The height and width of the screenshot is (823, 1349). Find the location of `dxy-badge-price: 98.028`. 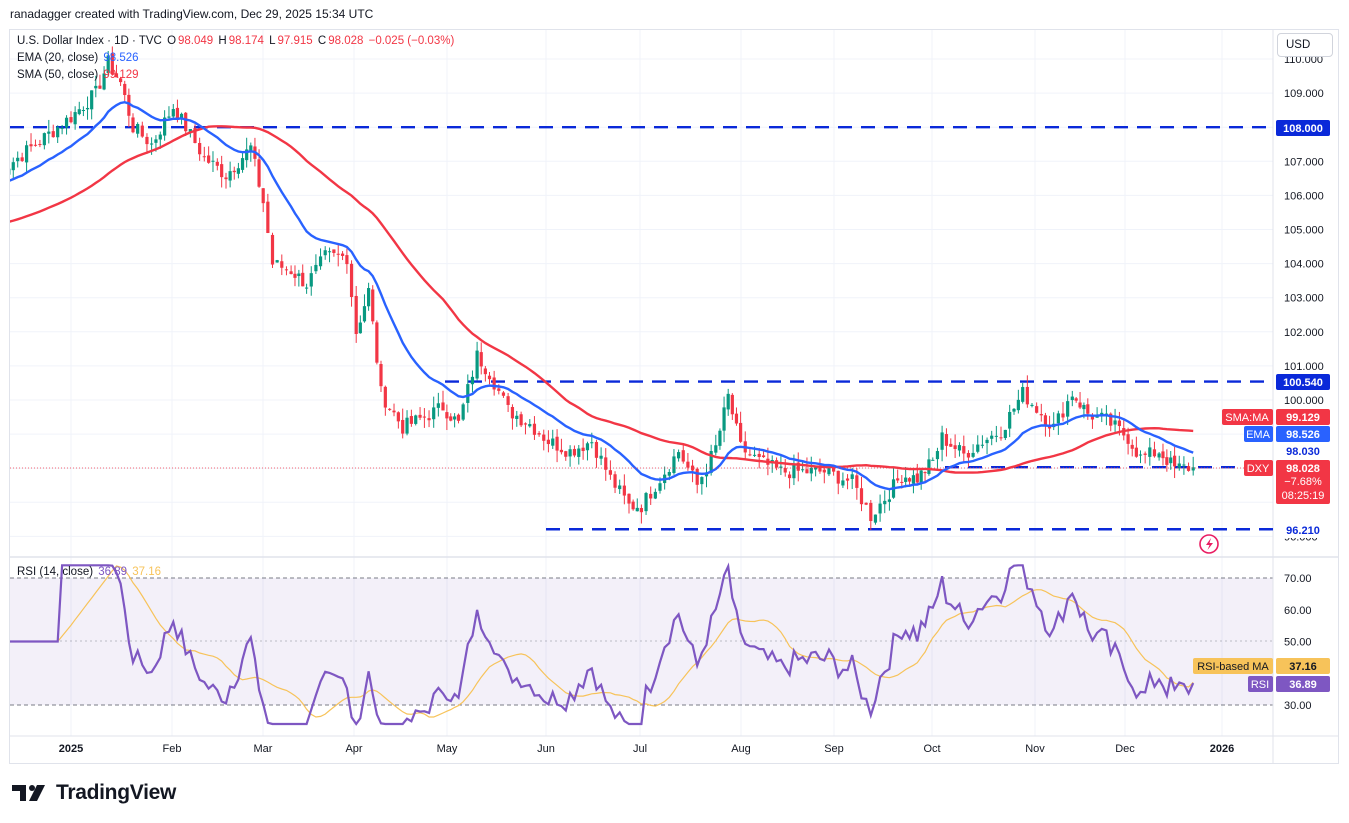

dxy-badge-price: 98.028 is located at coordinates (1303, 469).